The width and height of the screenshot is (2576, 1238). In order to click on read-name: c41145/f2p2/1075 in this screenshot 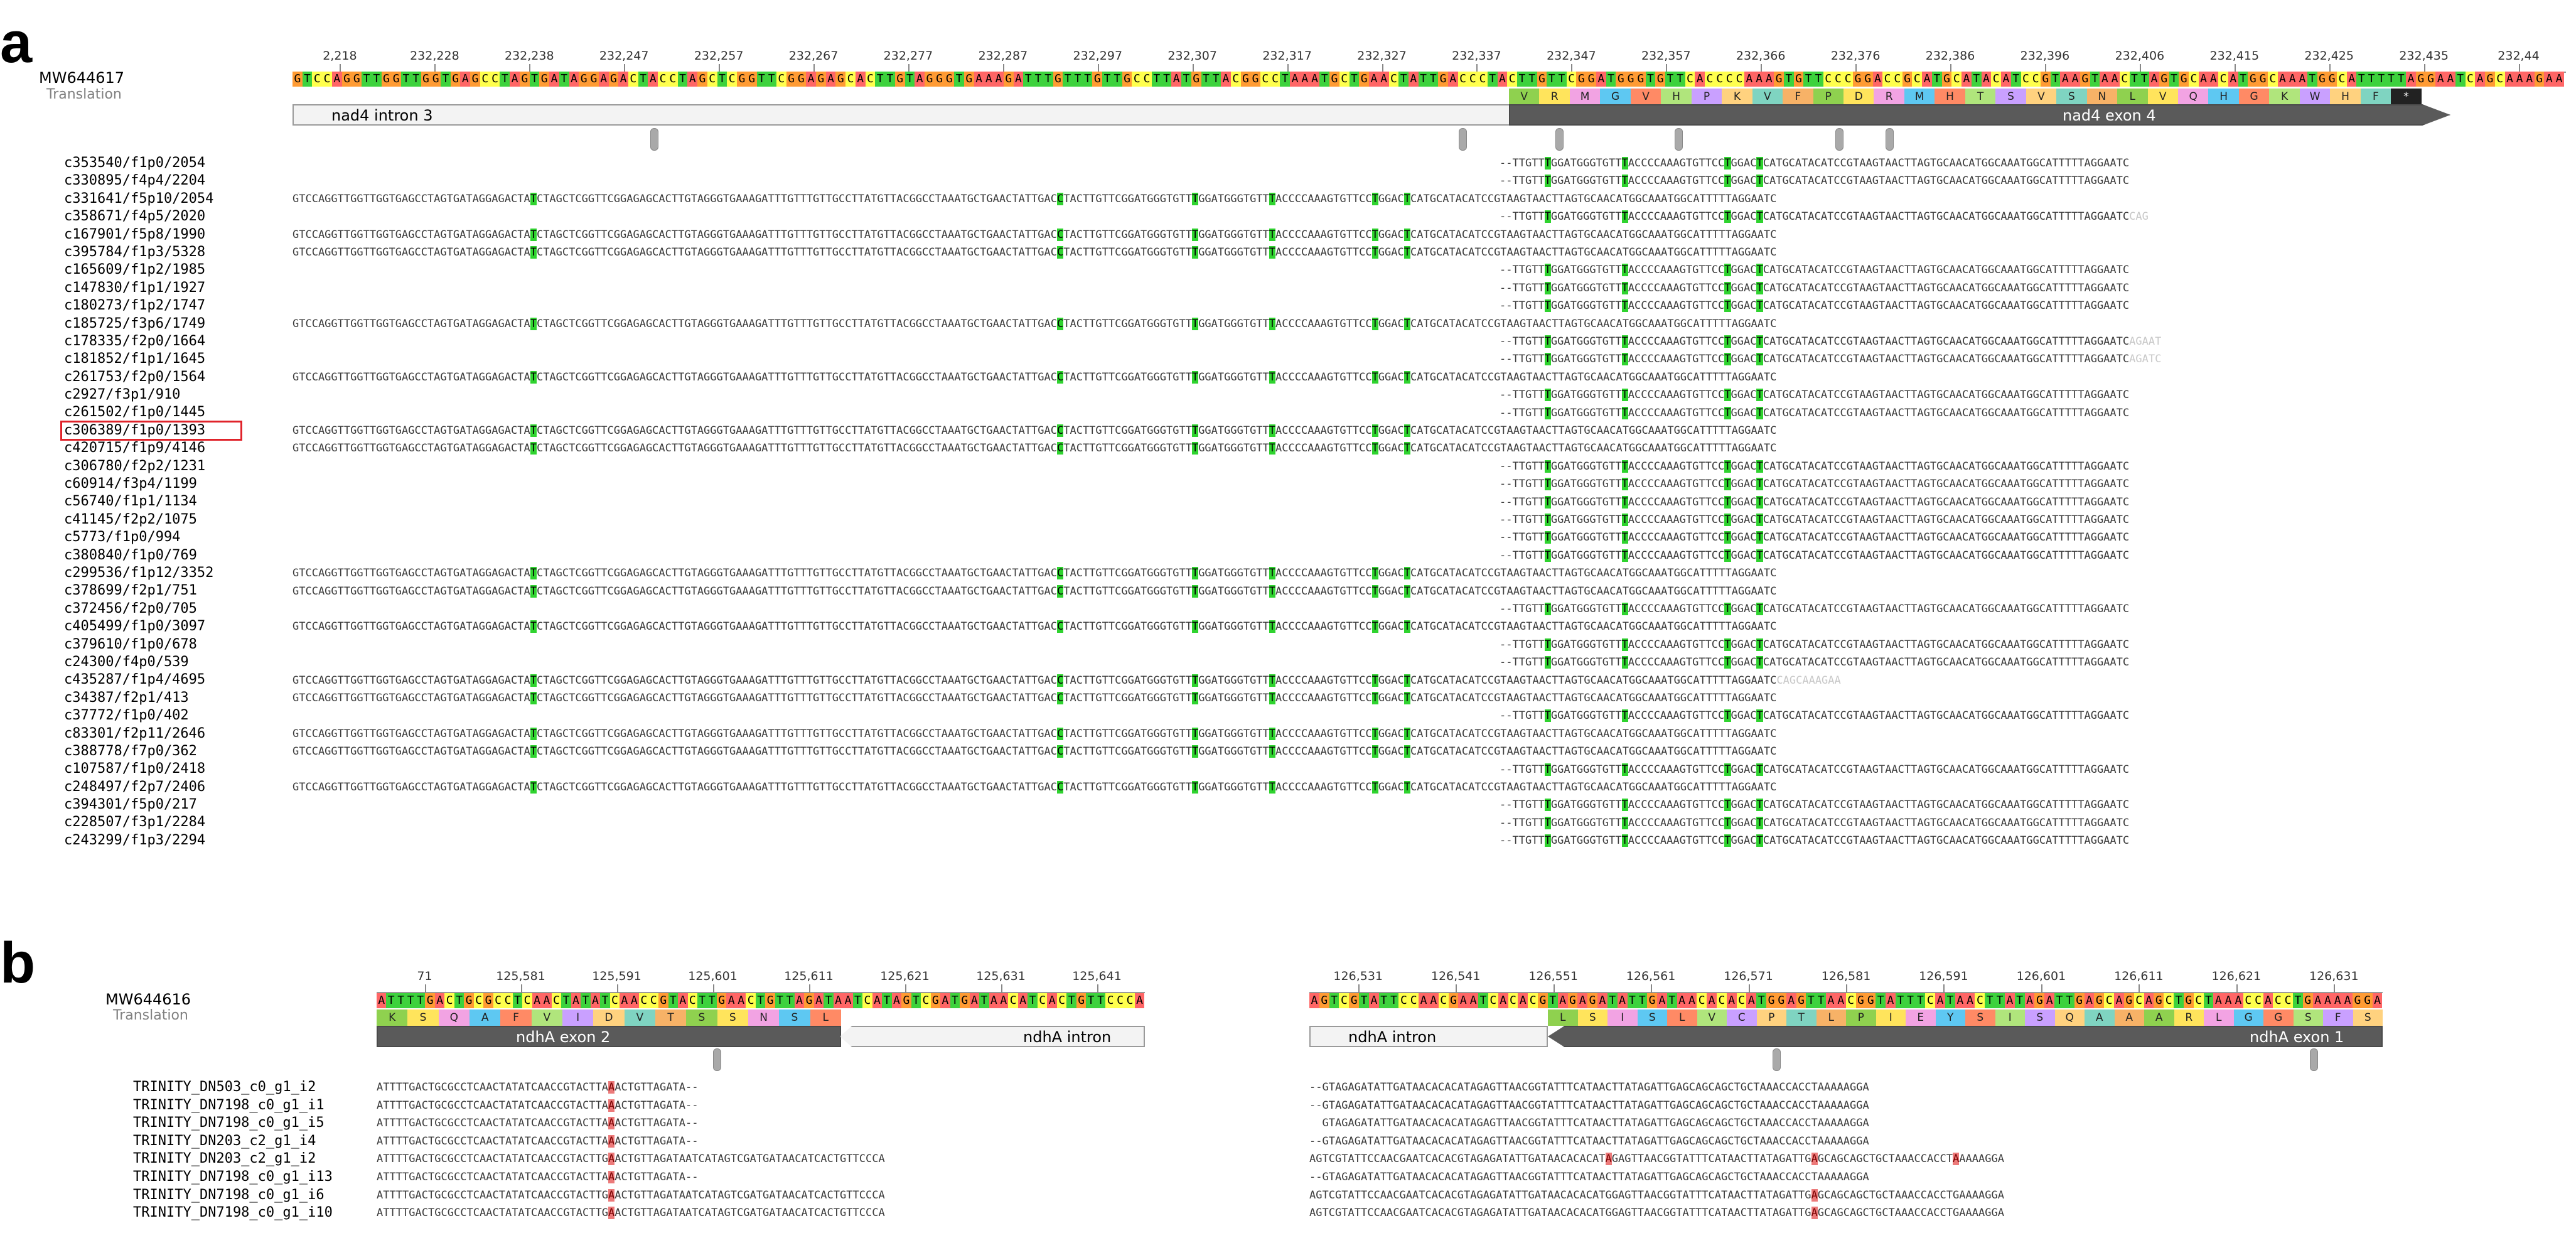, I will do `click(130, 519)`.